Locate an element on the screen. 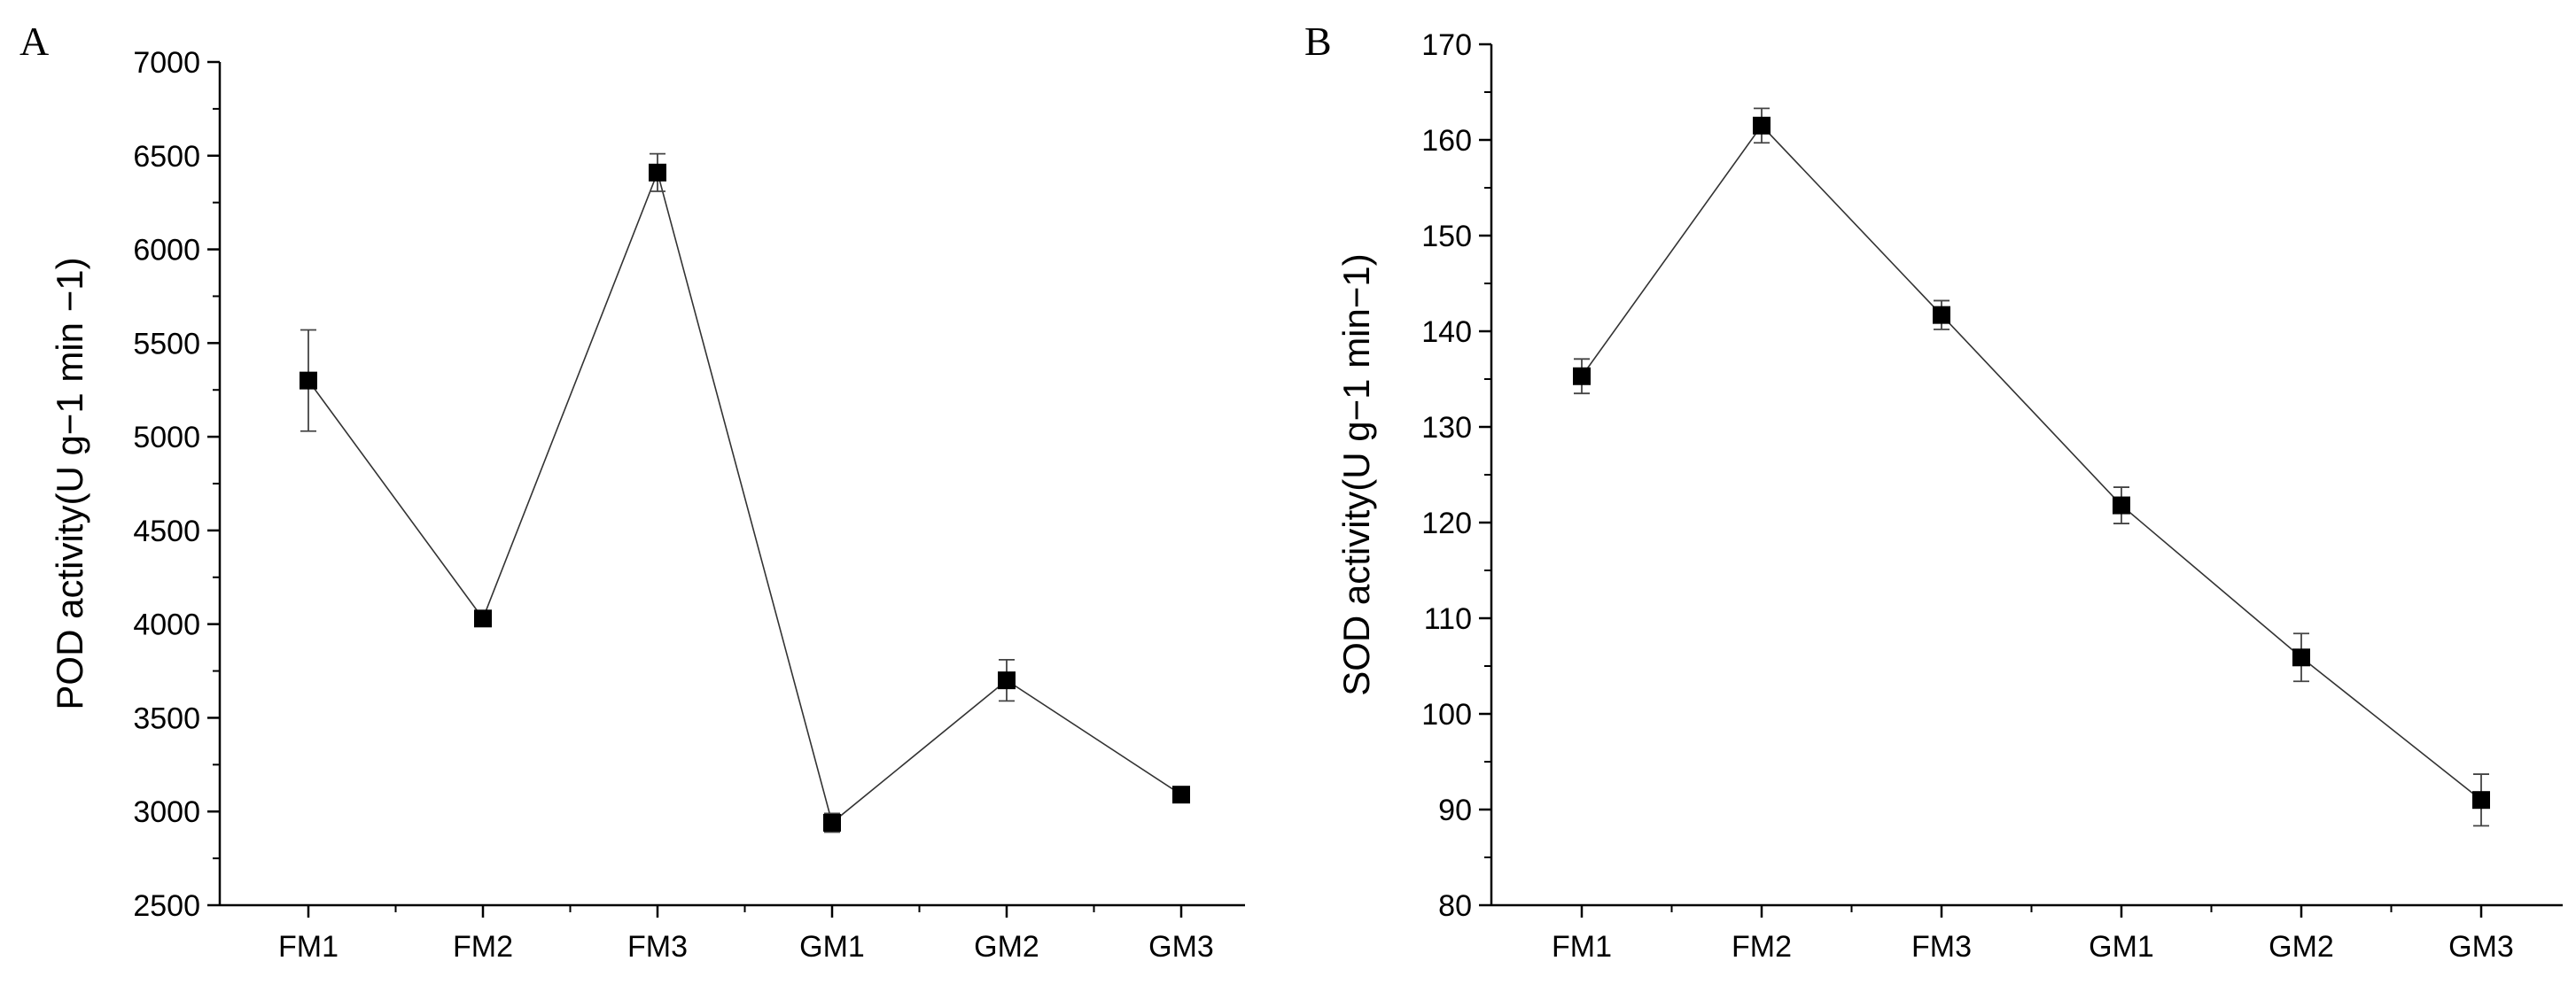  y-tick-label: 170 is located at coordinates (1447, 45).